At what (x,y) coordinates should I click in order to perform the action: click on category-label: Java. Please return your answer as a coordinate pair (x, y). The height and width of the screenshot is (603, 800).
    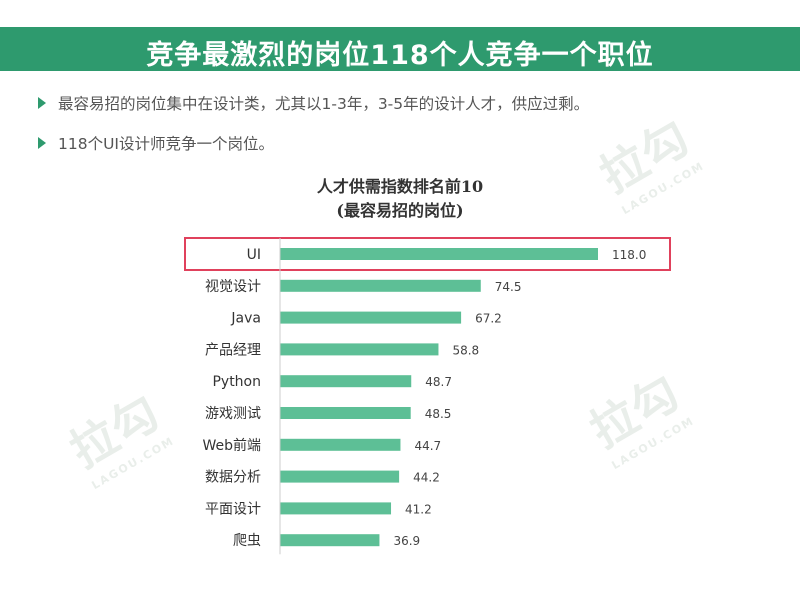
    Looking at the image, I should click on (245, 319).